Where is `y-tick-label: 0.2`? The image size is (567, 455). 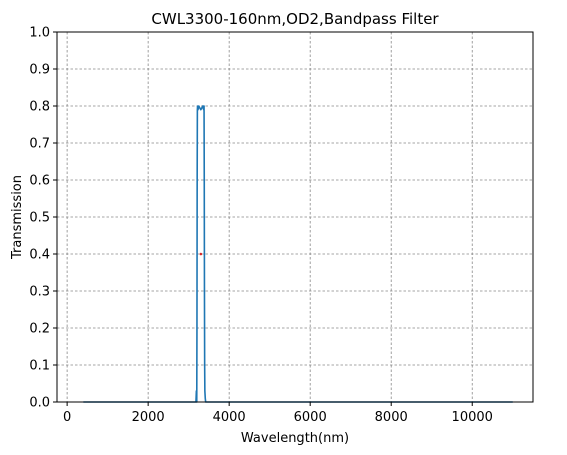 y-tick-label: 0.2 is located at coordinates (39, 329).